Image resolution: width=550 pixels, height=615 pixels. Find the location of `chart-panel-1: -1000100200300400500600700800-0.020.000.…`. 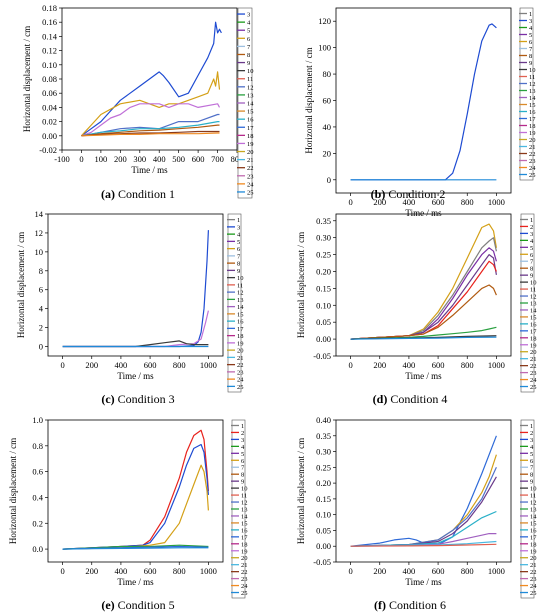

chart-panel-1: -1000100200300400500600700800-0.020.000.… is located at coordinates (138, 102).